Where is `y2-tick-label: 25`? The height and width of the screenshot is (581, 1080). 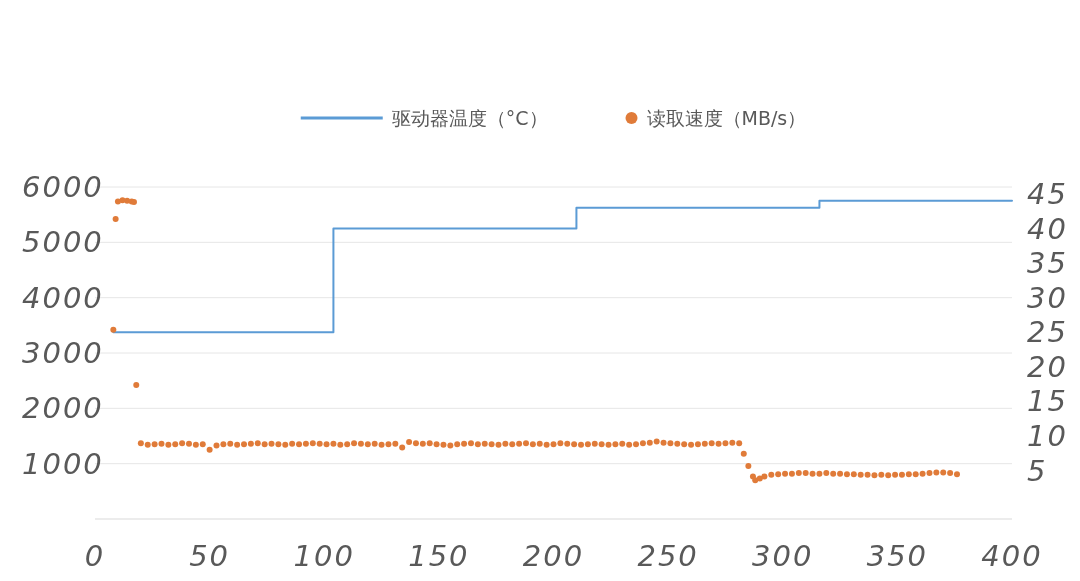 y2-tick-label: 25 is located at coordinates (1047, 332).